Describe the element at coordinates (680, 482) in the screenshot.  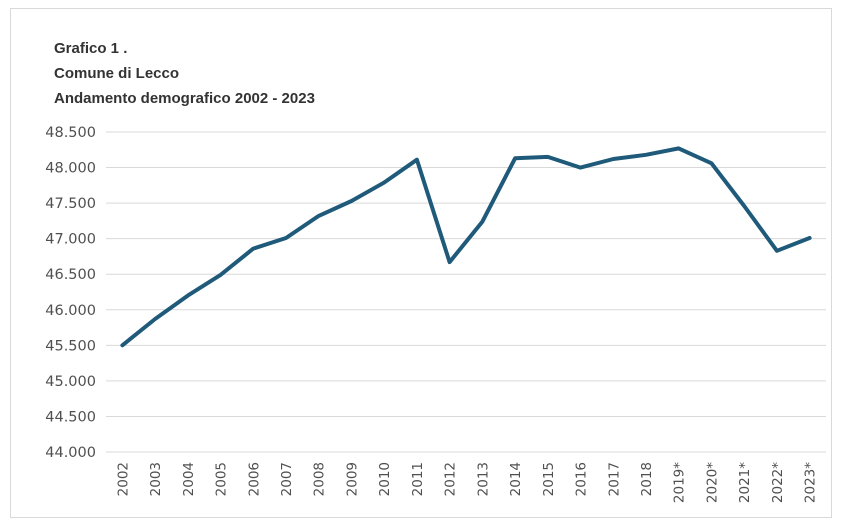
I see `x-tick-label: 2019*` at that location.